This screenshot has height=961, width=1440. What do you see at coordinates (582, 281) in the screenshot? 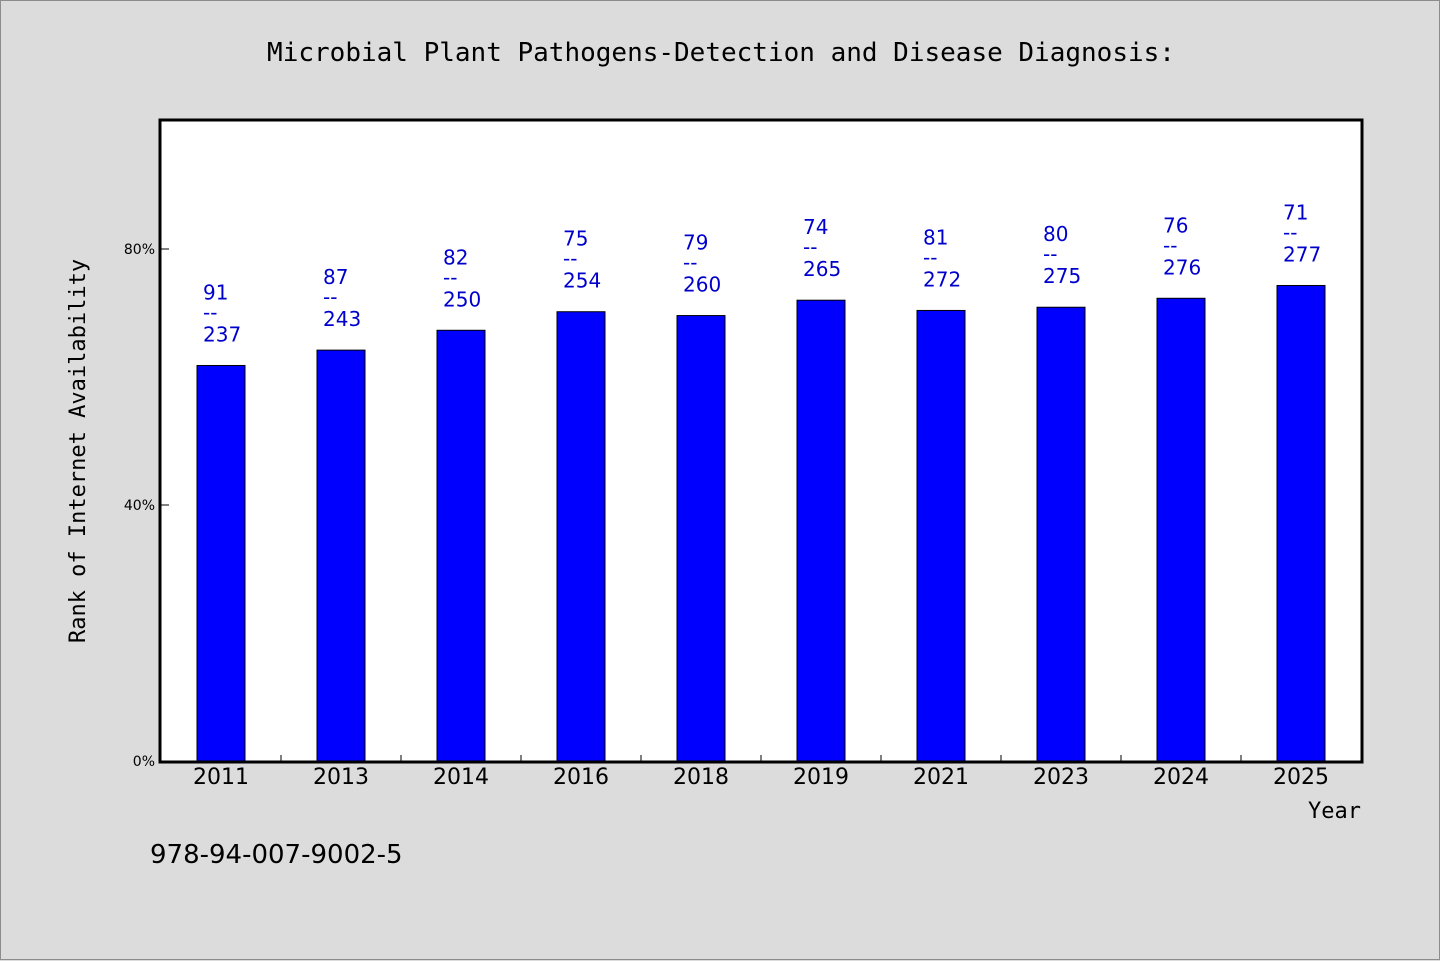
I see `bar-label-bottom: 254` at bounding box center [582, 281].